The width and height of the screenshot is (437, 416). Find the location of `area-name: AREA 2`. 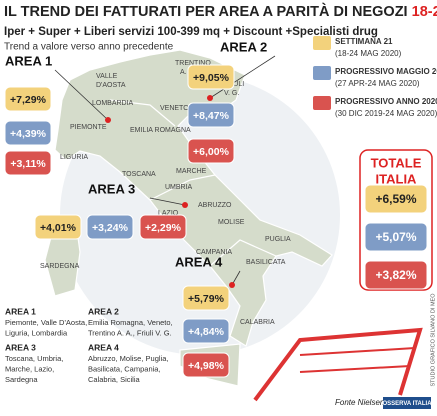

area-name: AREA 2 is located at coordinates (243, 46).